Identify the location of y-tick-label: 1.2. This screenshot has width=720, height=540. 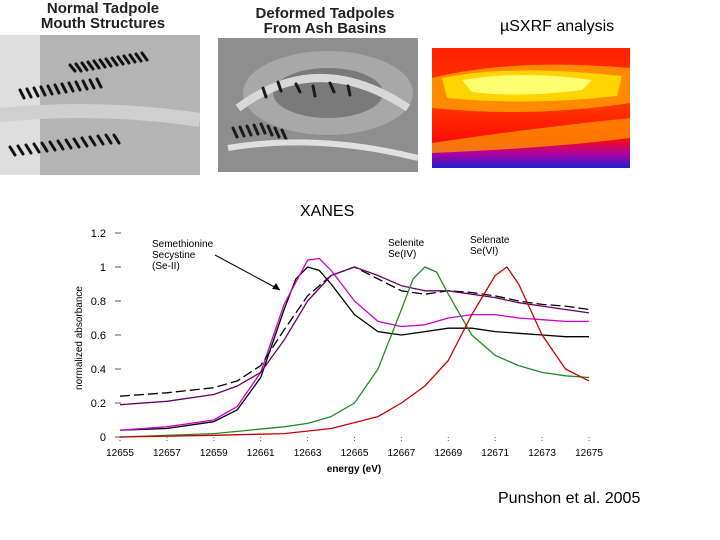
(98, 234).